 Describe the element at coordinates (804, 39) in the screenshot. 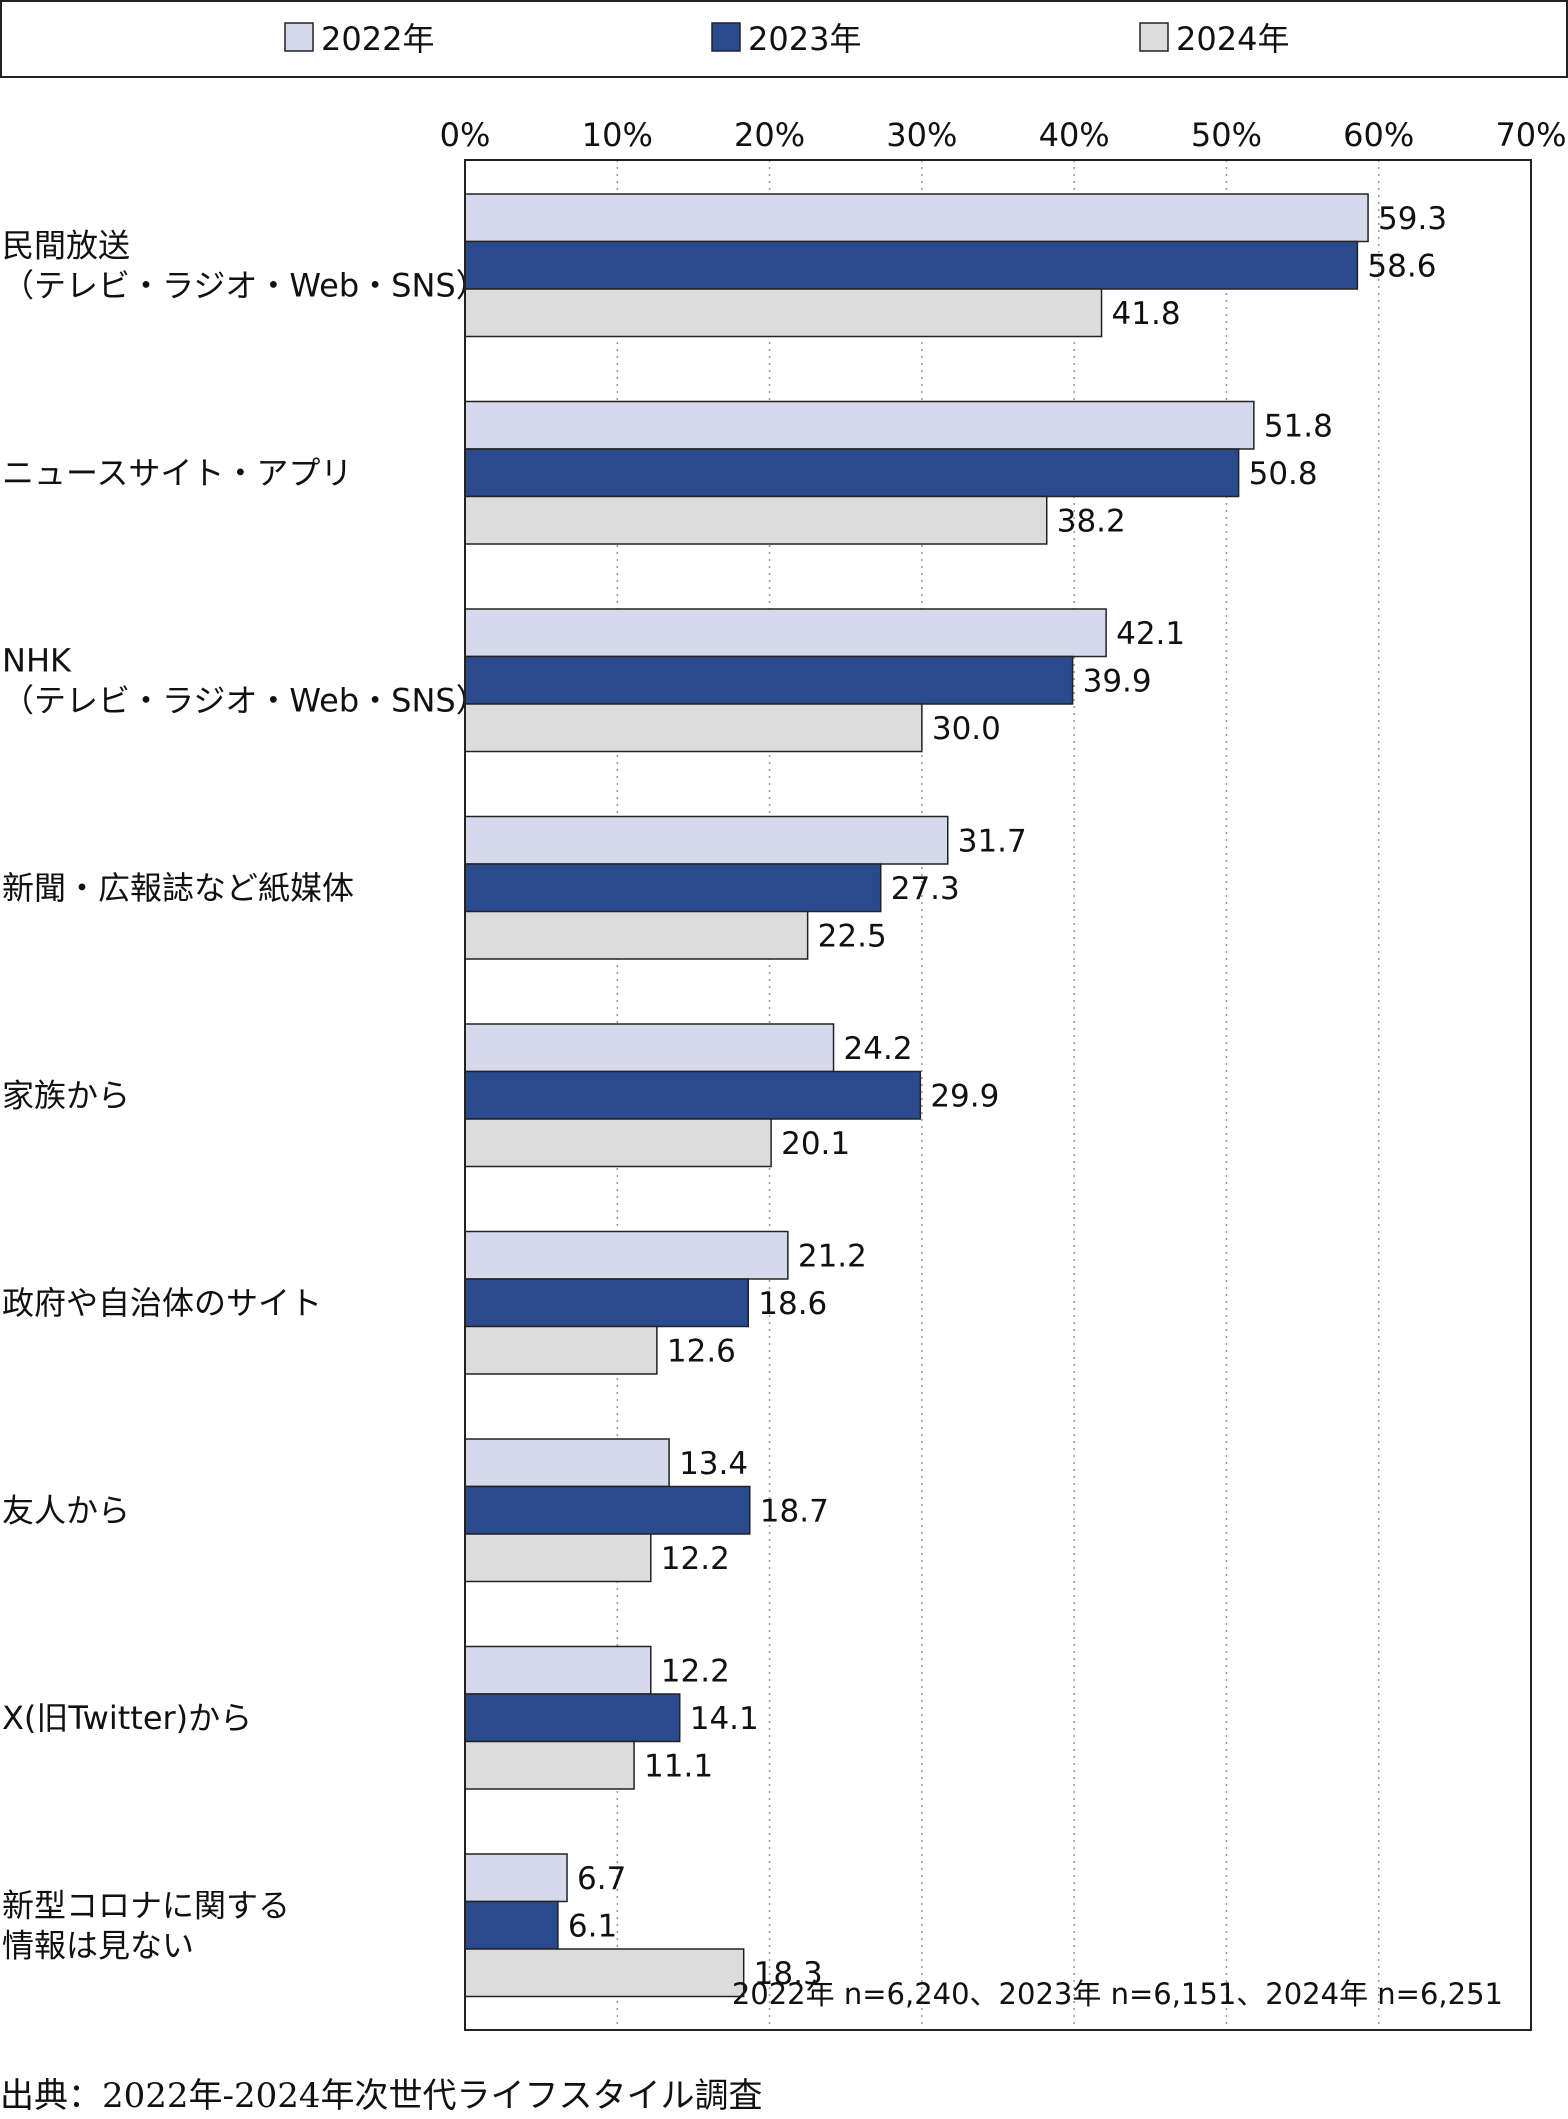

I see `legend-label-1: 2023年` at that location.